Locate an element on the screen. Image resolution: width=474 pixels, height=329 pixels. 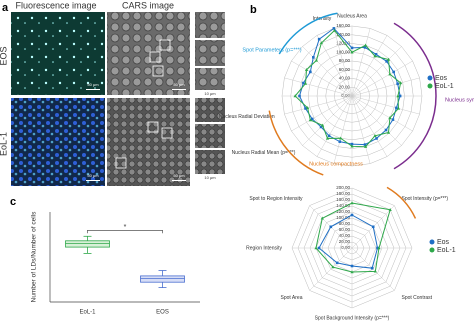
axis-label: Nucleus Radial Mean (p=***) is located at coordinates (264, 153).